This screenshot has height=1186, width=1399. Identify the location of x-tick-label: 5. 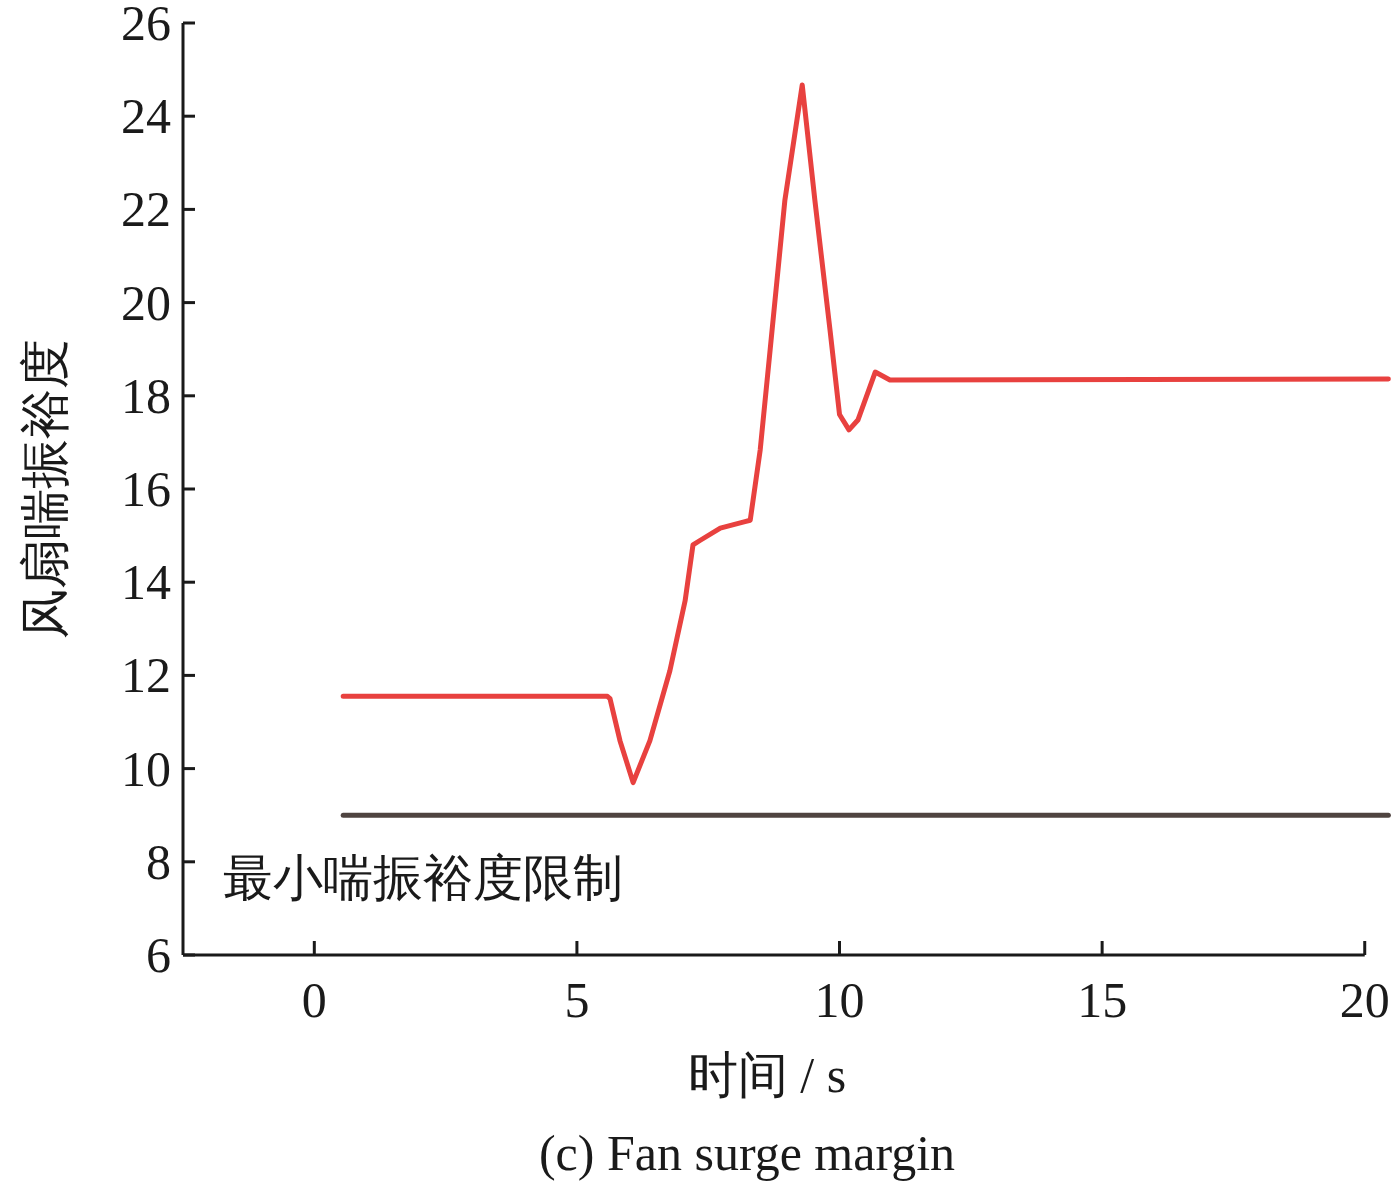
(577, 1000).